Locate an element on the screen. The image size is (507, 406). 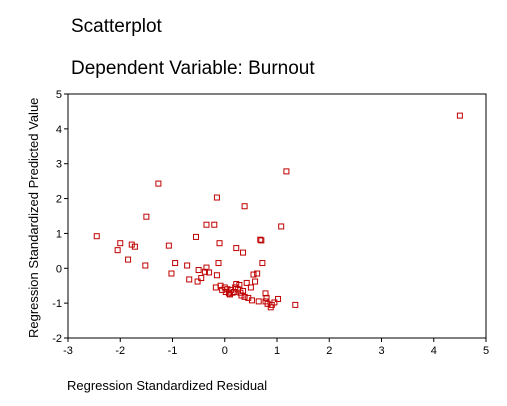
y-tick-label: 3 is located at coordinates (59, 165).